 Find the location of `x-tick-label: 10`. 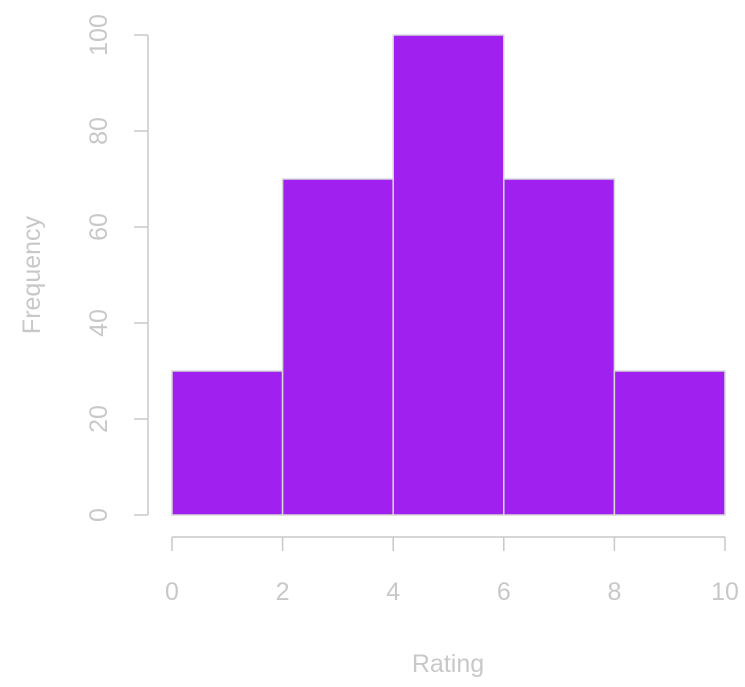

x-tick-label: 10 is located at coordinates (725, 592).